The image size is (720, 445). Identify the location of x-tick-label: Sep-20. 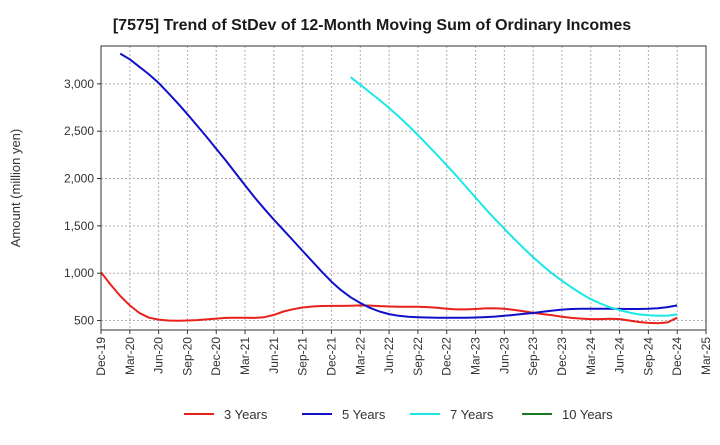
(187, 356).